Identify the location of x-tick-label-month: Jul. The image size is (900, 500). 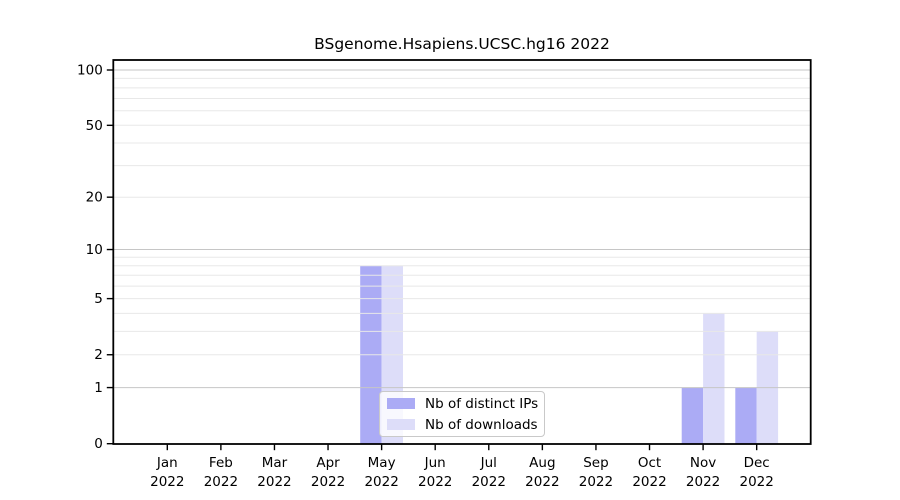
(488, 463).